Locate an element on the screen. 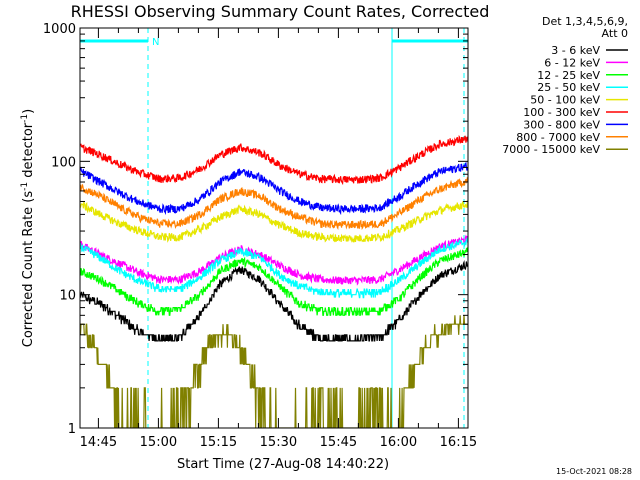 The image size is (640, 480). legend-entry-label: 6 - 12 keV is located at coordinates (572, 62).